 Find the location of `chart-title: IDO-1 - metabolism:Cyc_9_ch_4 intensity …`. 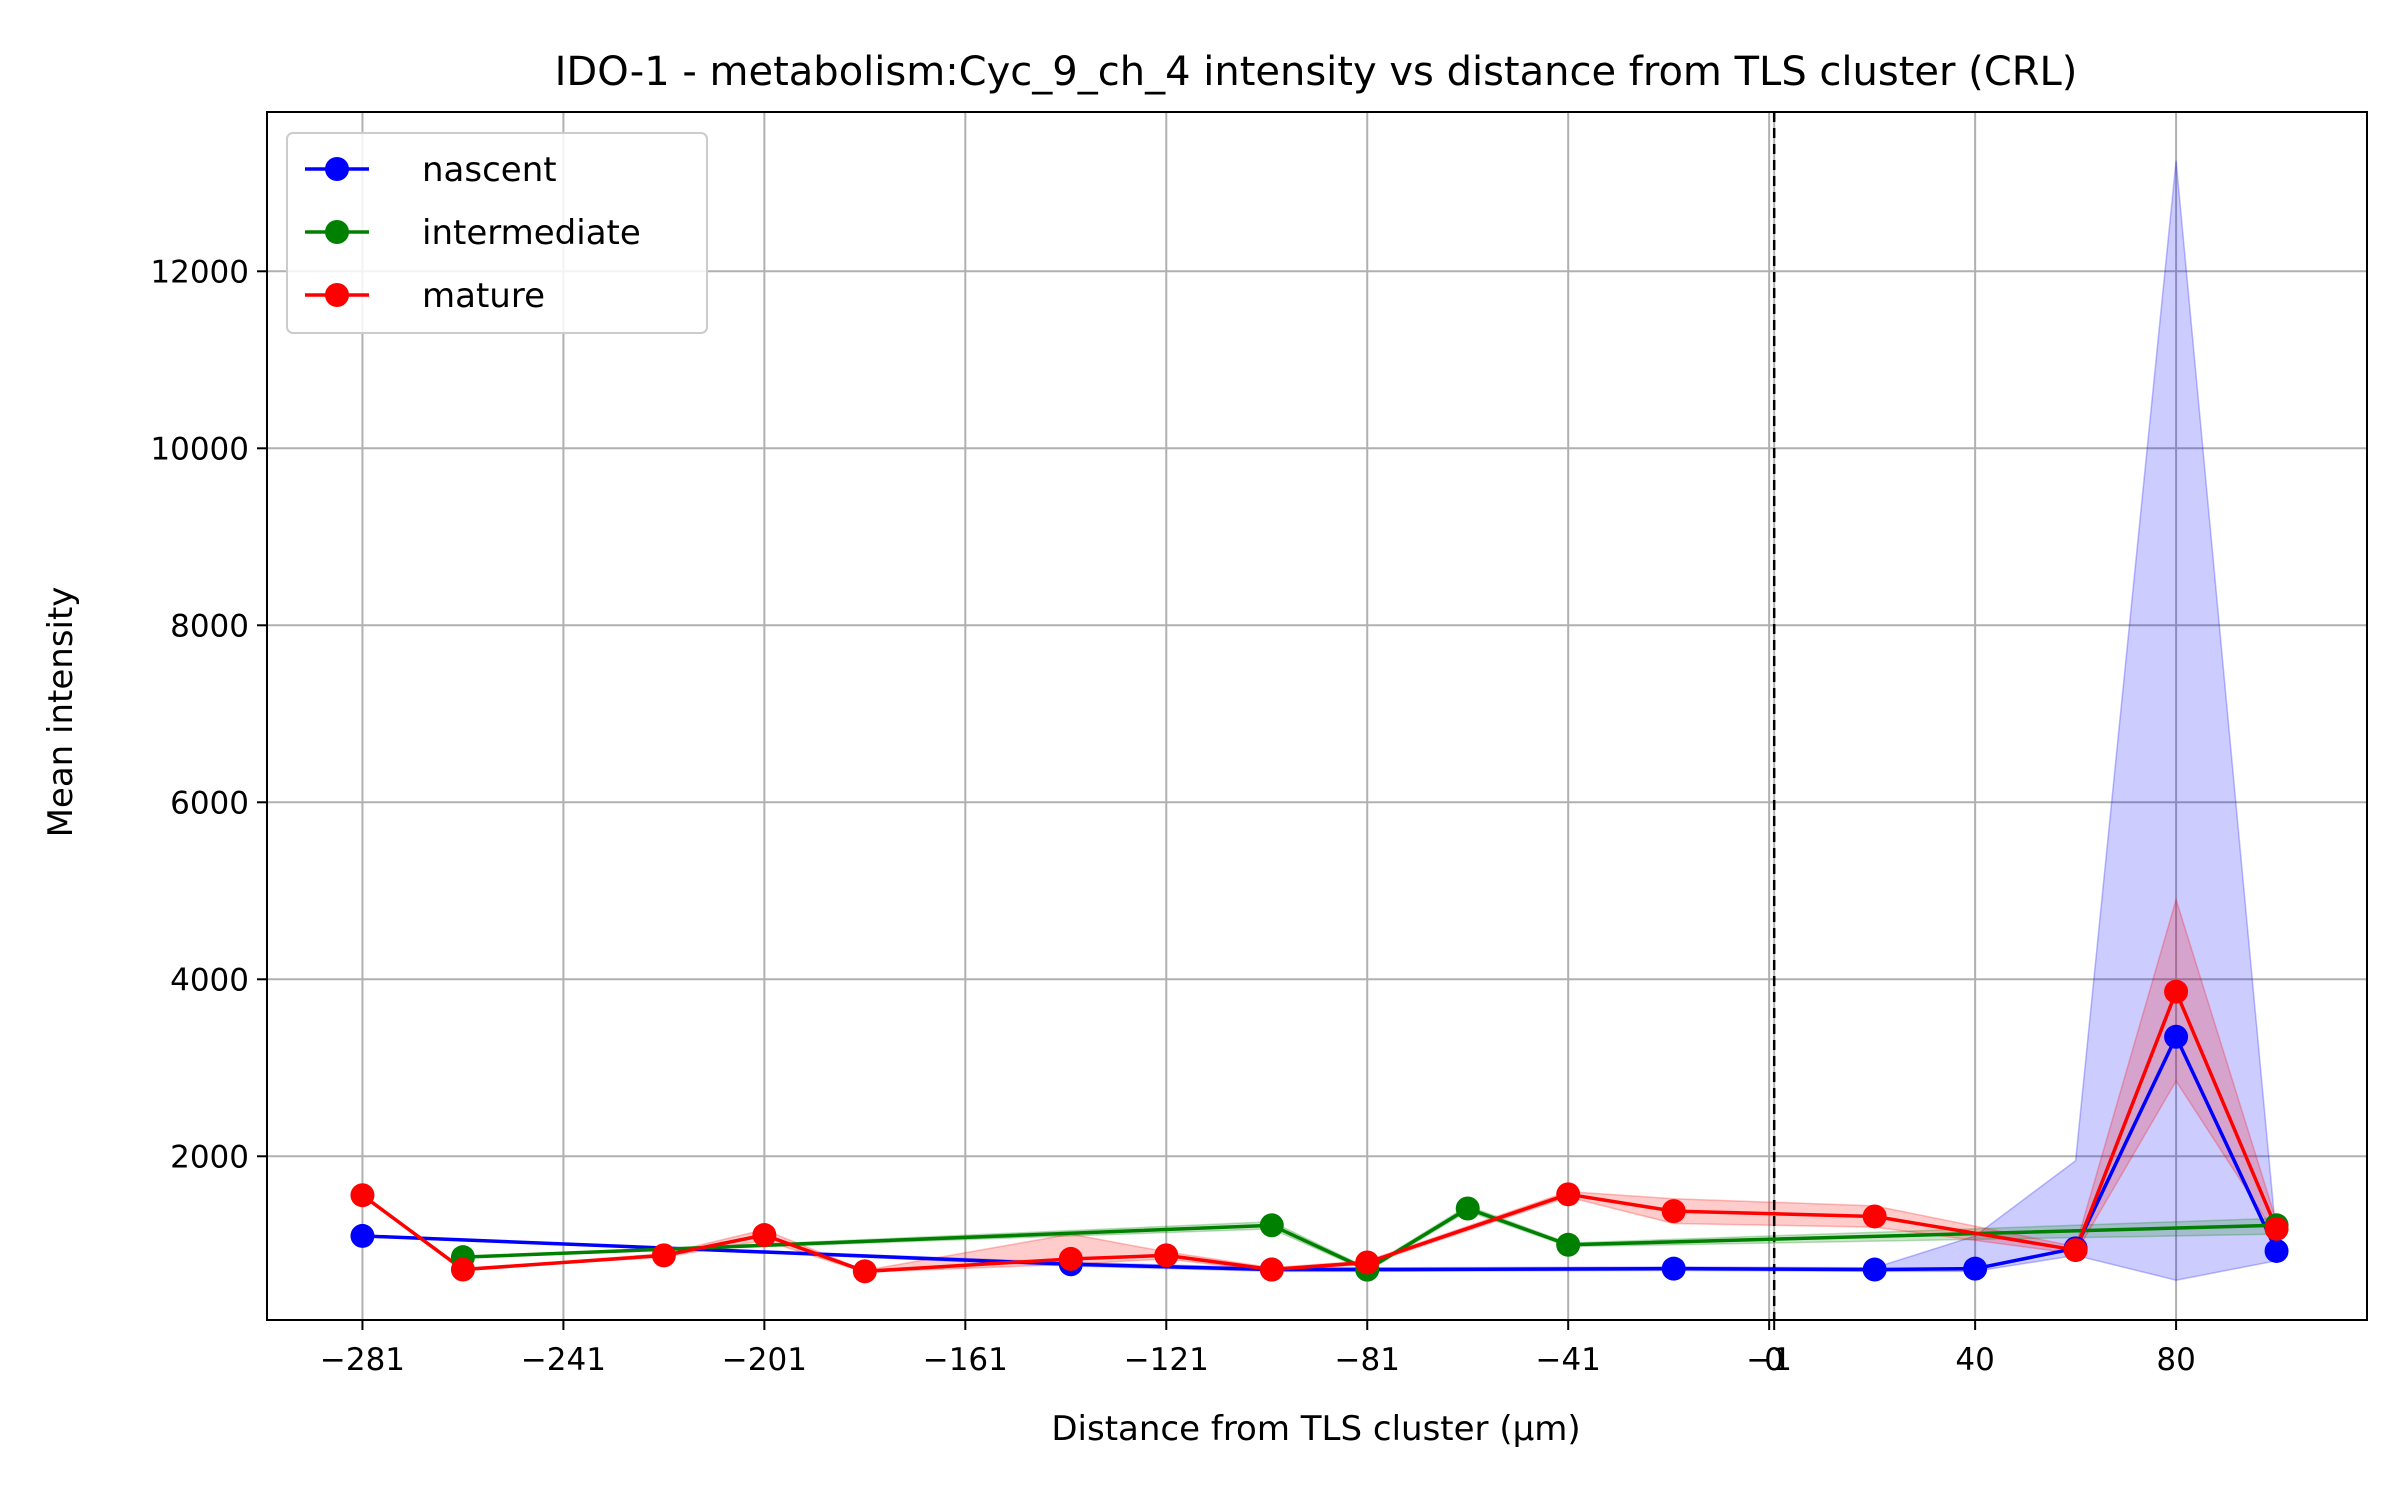

chart-title: IDO-1 - metabolism:Cyc_9_ch_4 intensity … is located at coordinates (1316, 72).